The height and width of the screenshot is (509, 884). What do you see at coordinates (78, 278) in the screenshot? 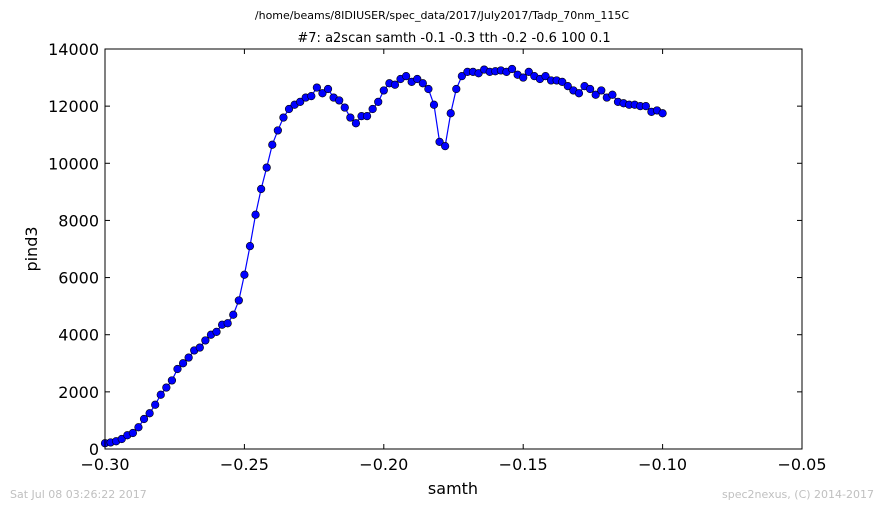
I see `y-tick-label: 6000` at bounding box center [78, 278].